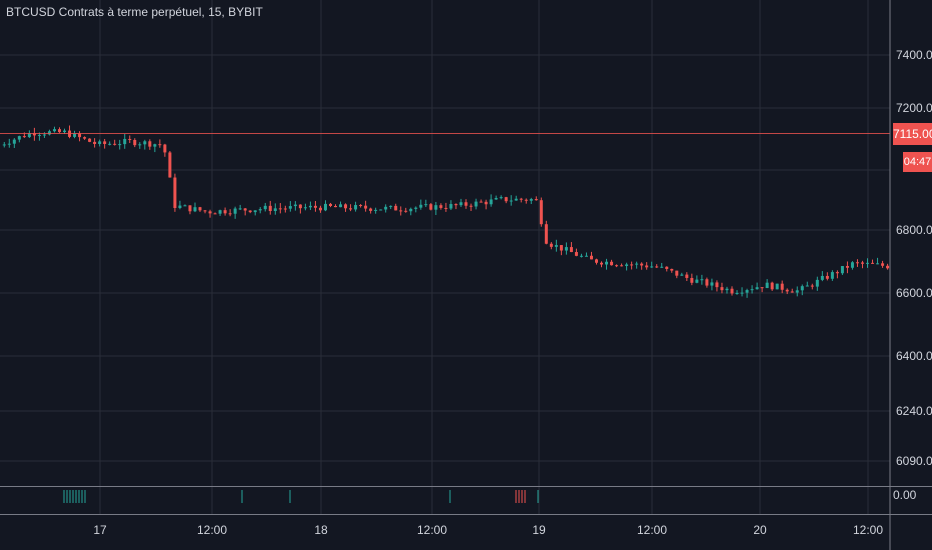 This screenshot has width=932, height=550. Describe the element at coordinates (914, 108) in the screenshot. I see `price-tick-label: 7200.00` at that location.